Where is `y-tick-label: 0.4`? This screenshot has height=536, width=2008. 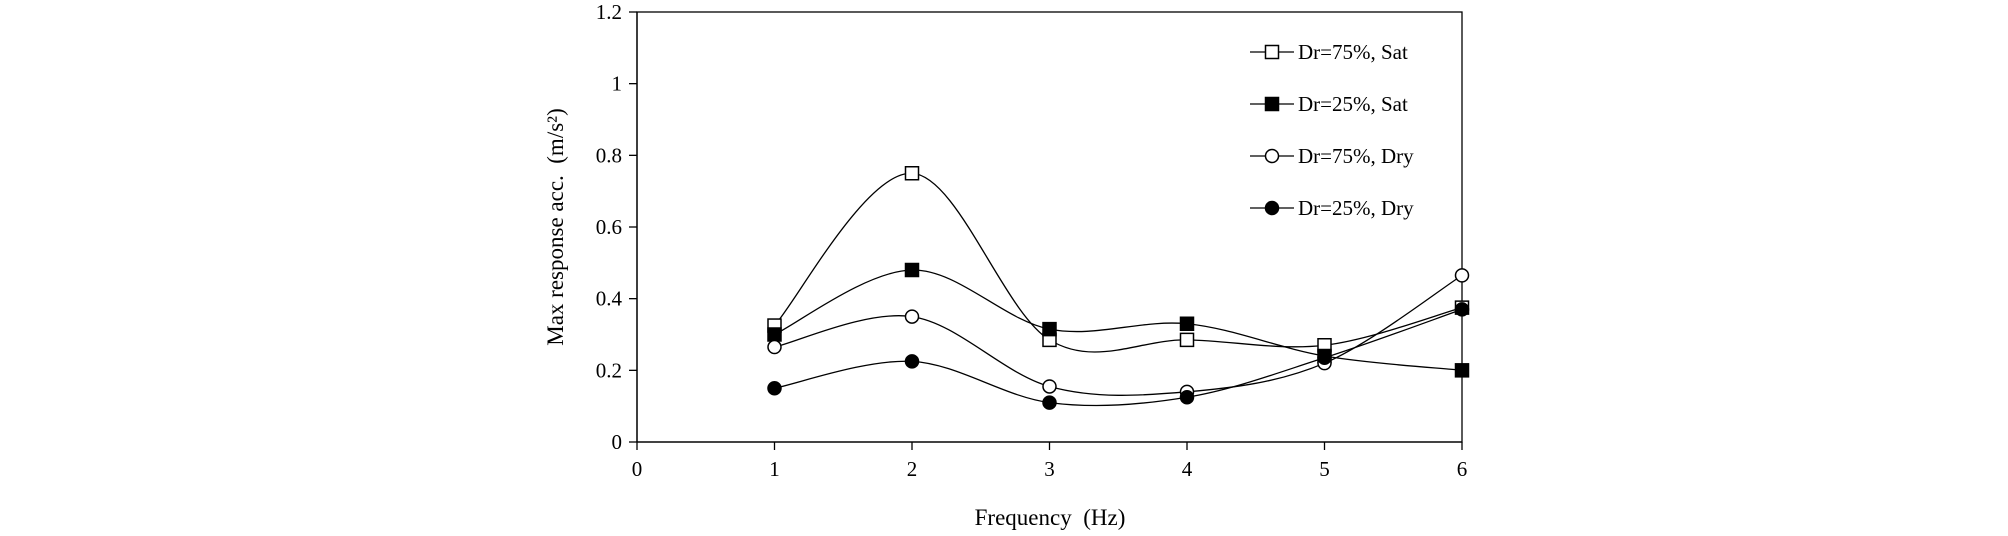
y-tick-label: 0.4 is located at coordinates (609, 299).